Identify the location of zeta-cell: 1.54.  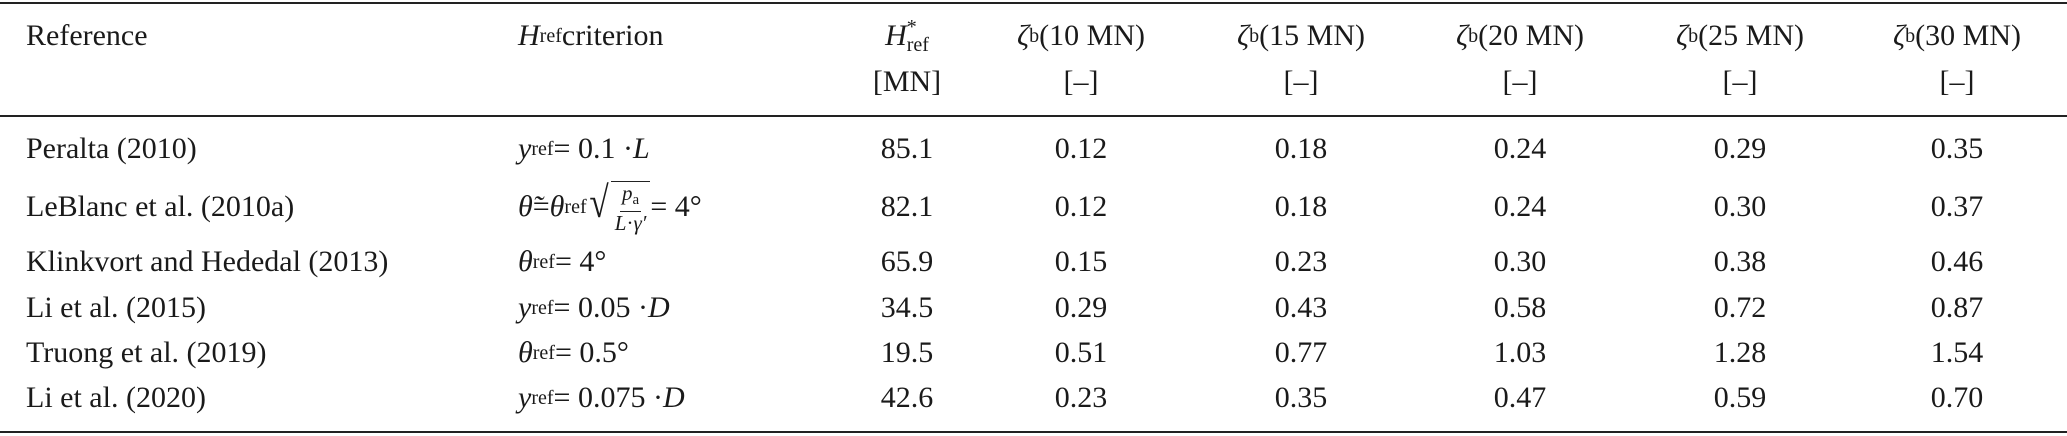
(1957, 352).